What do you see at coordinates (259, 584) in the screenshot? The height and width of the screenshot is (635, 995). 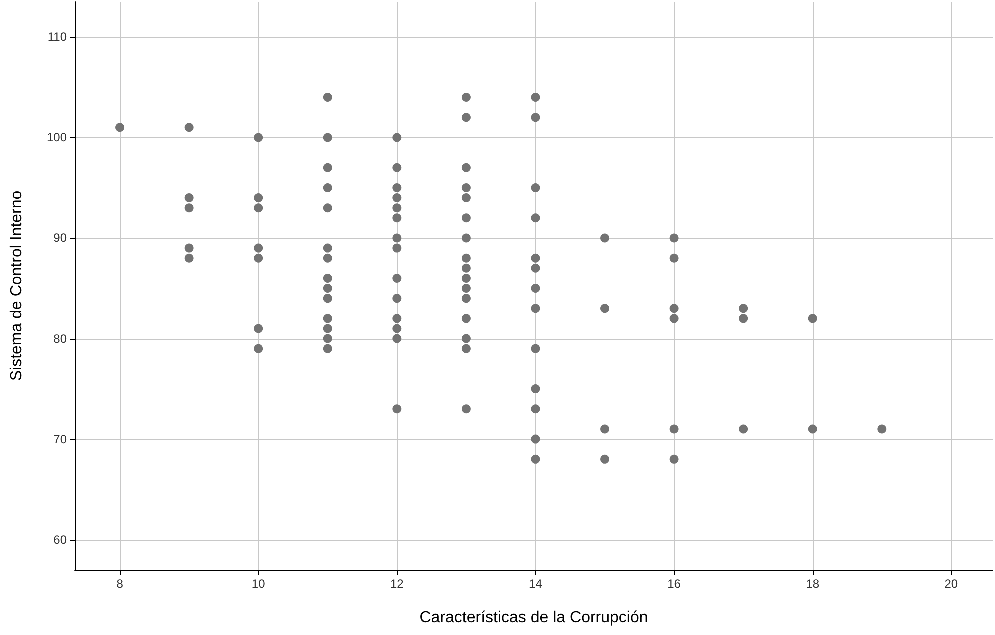 I see `x-tick-label: 10` at bounding box center [259, 584].